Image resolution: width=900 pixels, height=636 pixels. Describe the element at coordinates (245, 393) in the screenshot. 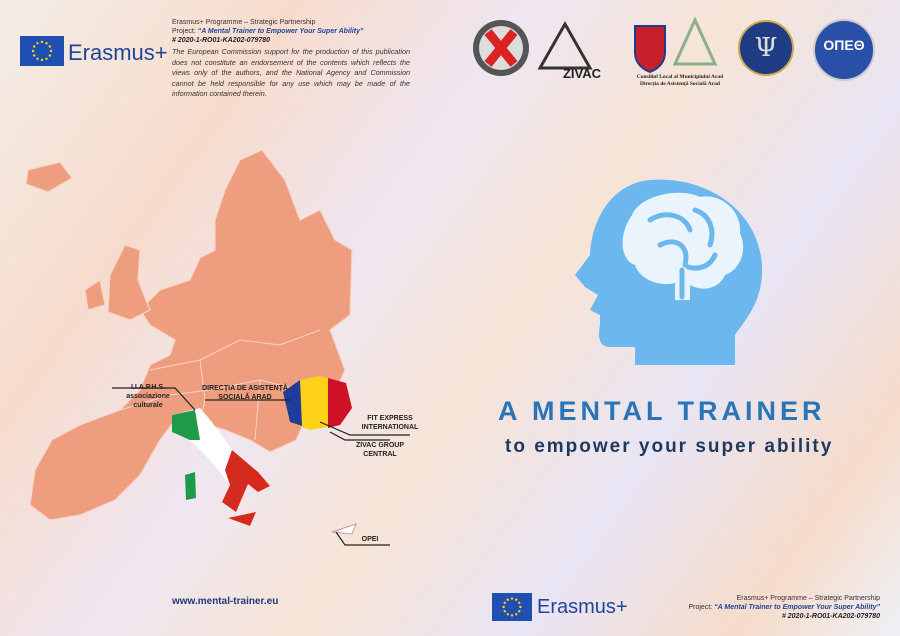

I see `map-label: DIRECȚIA DE ASISTENȚĂ SOCIALĂ ARAD` at that location.